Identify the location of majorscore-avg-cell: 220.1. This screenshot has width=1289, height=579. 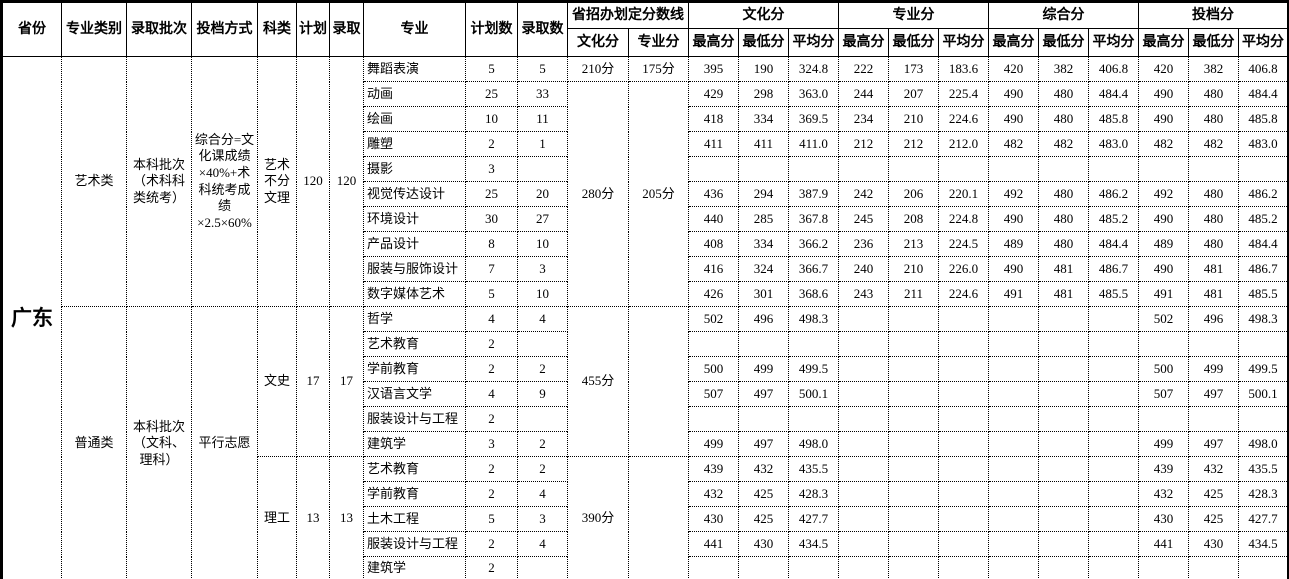
(963, 194).